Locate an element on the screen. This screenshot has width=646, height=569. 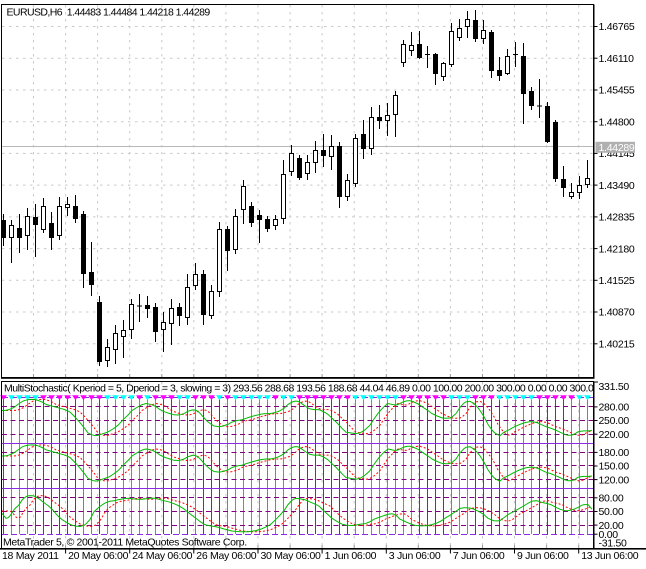
svg-text: 1.45455 is located at coordinates (617, 91).